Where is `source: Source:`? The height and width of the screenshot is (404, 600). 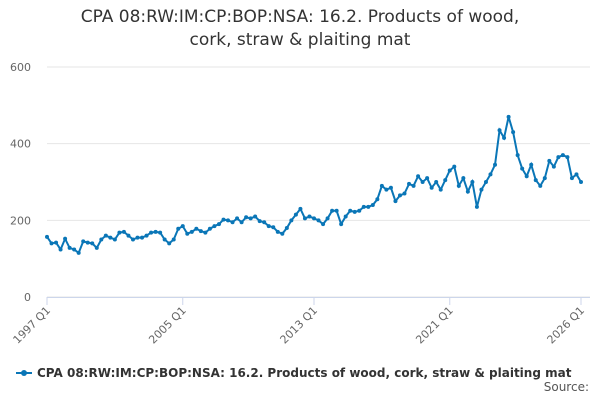 source: Source: is located at coordinates (566, 387).